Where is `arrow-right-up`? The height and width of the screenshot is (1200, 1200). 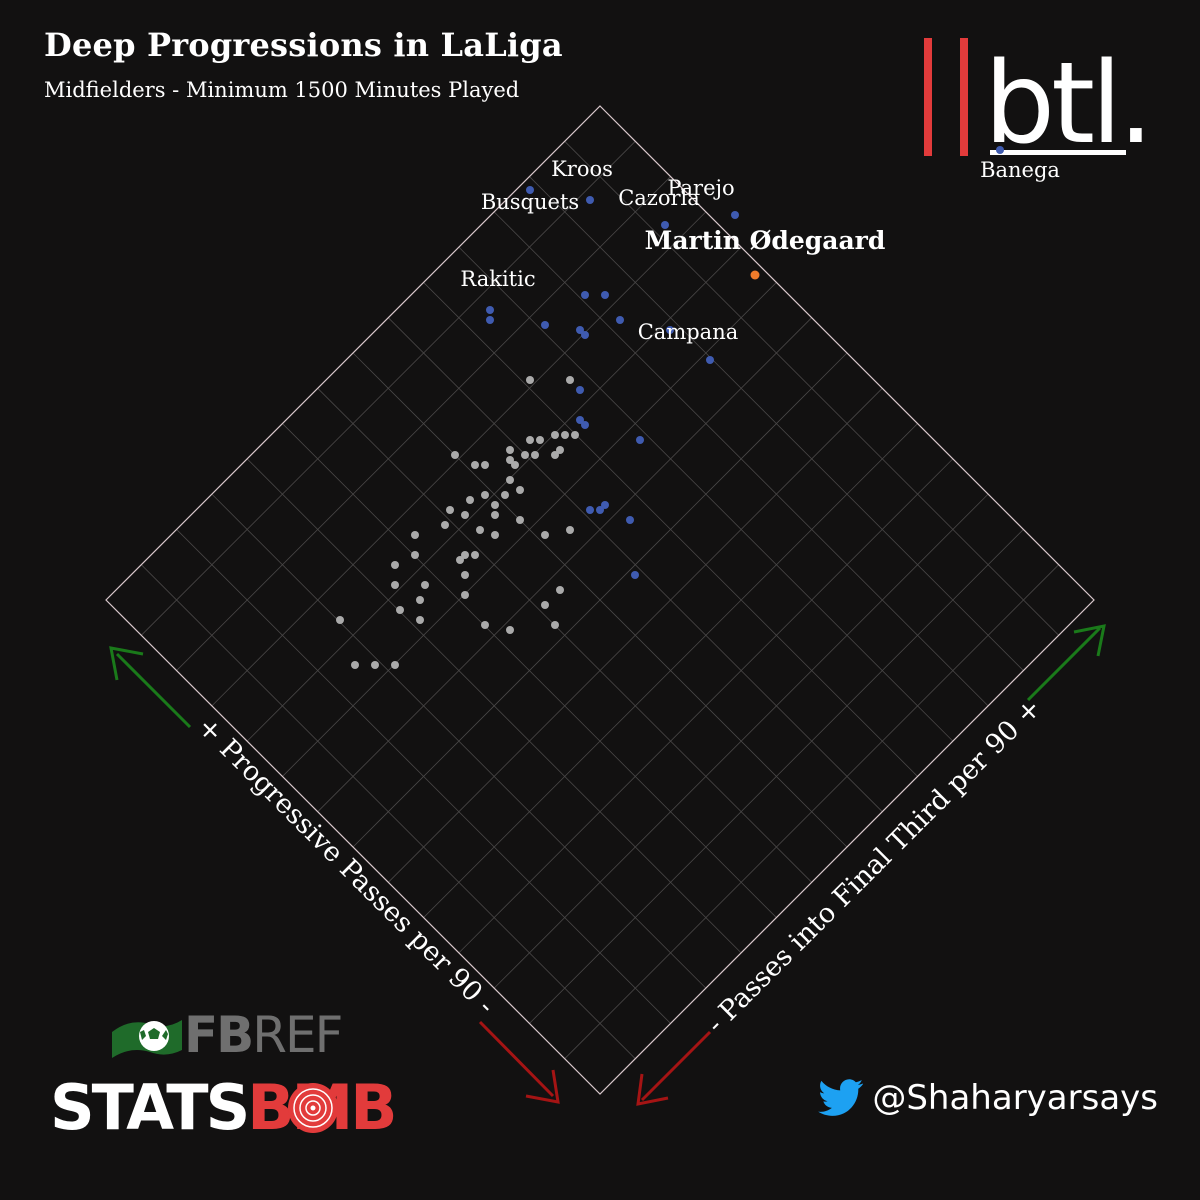
arrow-right-up is located at coordinates (1066, 663).